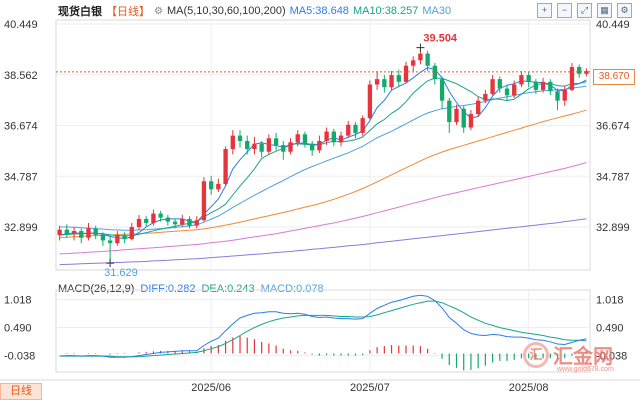 The width and height of the screenshot is (640, 400). What do you see at coordinates (610, 329) in the screenshot?
I see `macd-tick-right: 0.490` at bounding box center [610, 329].